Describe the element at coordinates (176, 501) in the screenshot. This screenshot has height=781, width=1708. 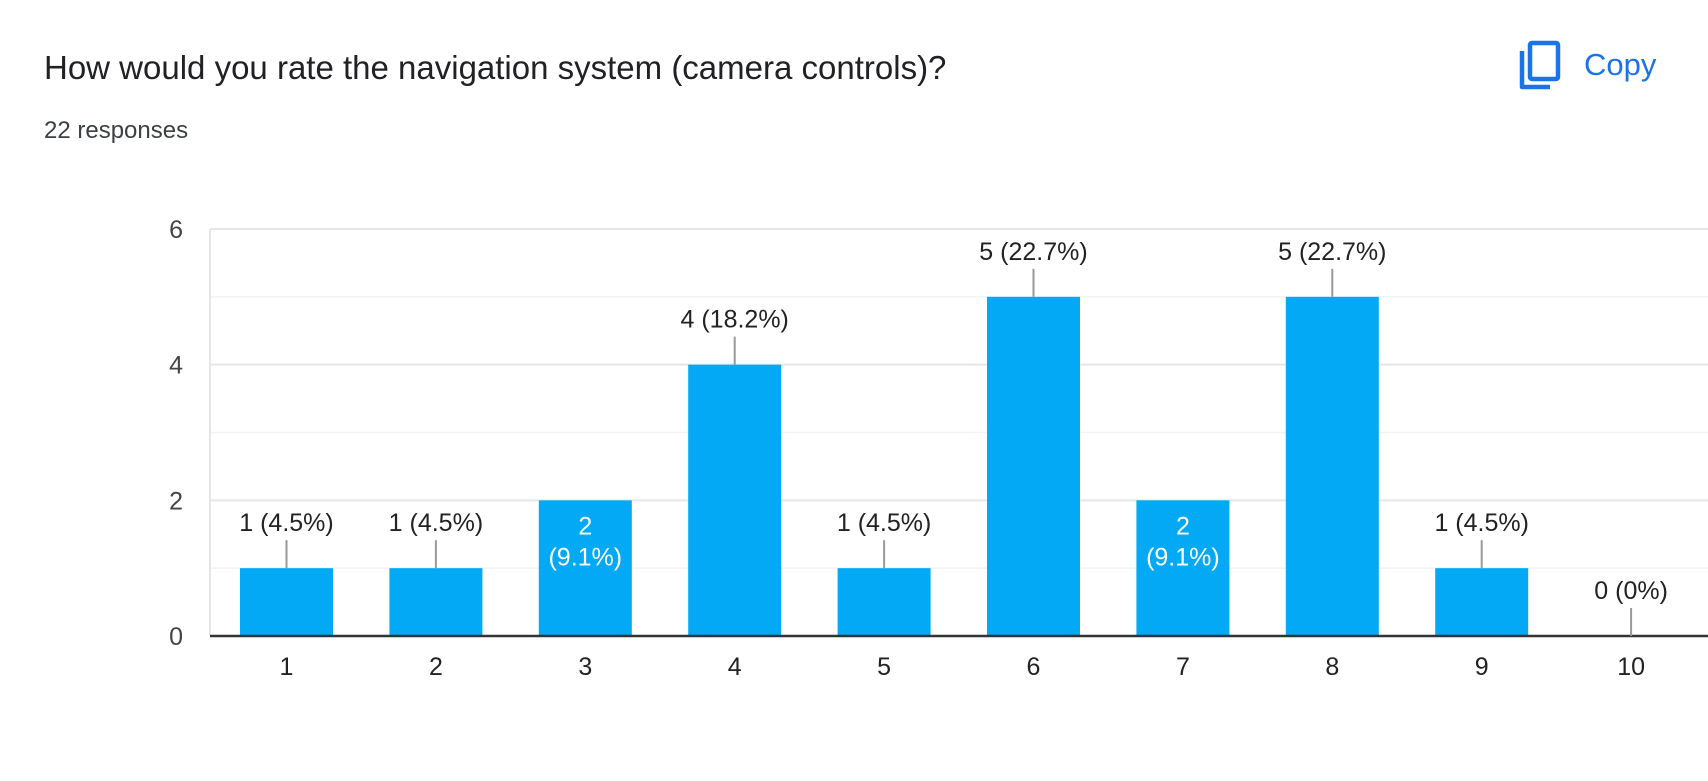
I see `y-tick-label: 2` at that location.